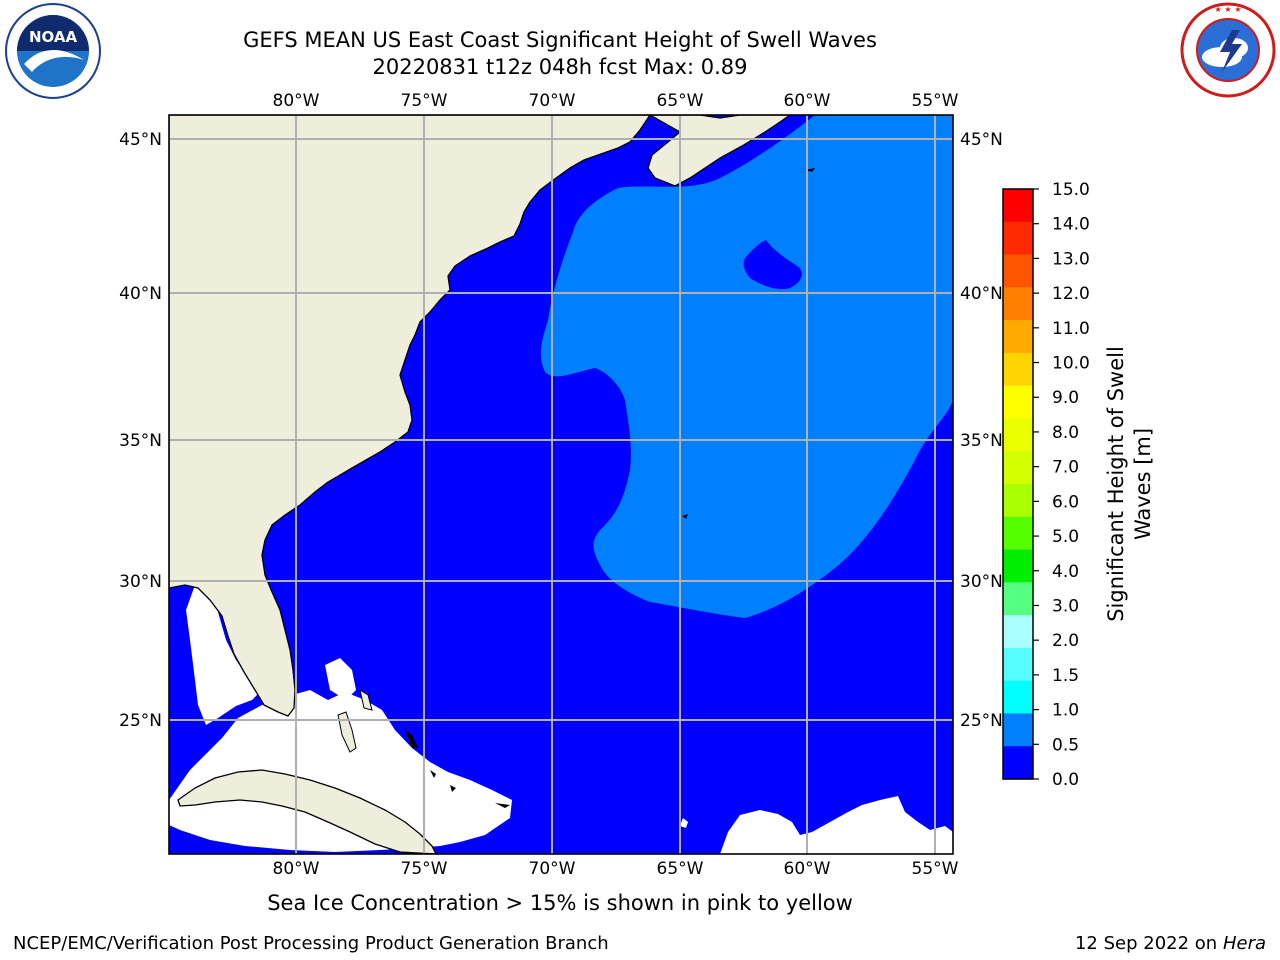 The image size is (1280, 960). I want to click on colorbar-tick-label: 0.0, so click(1065, 780).